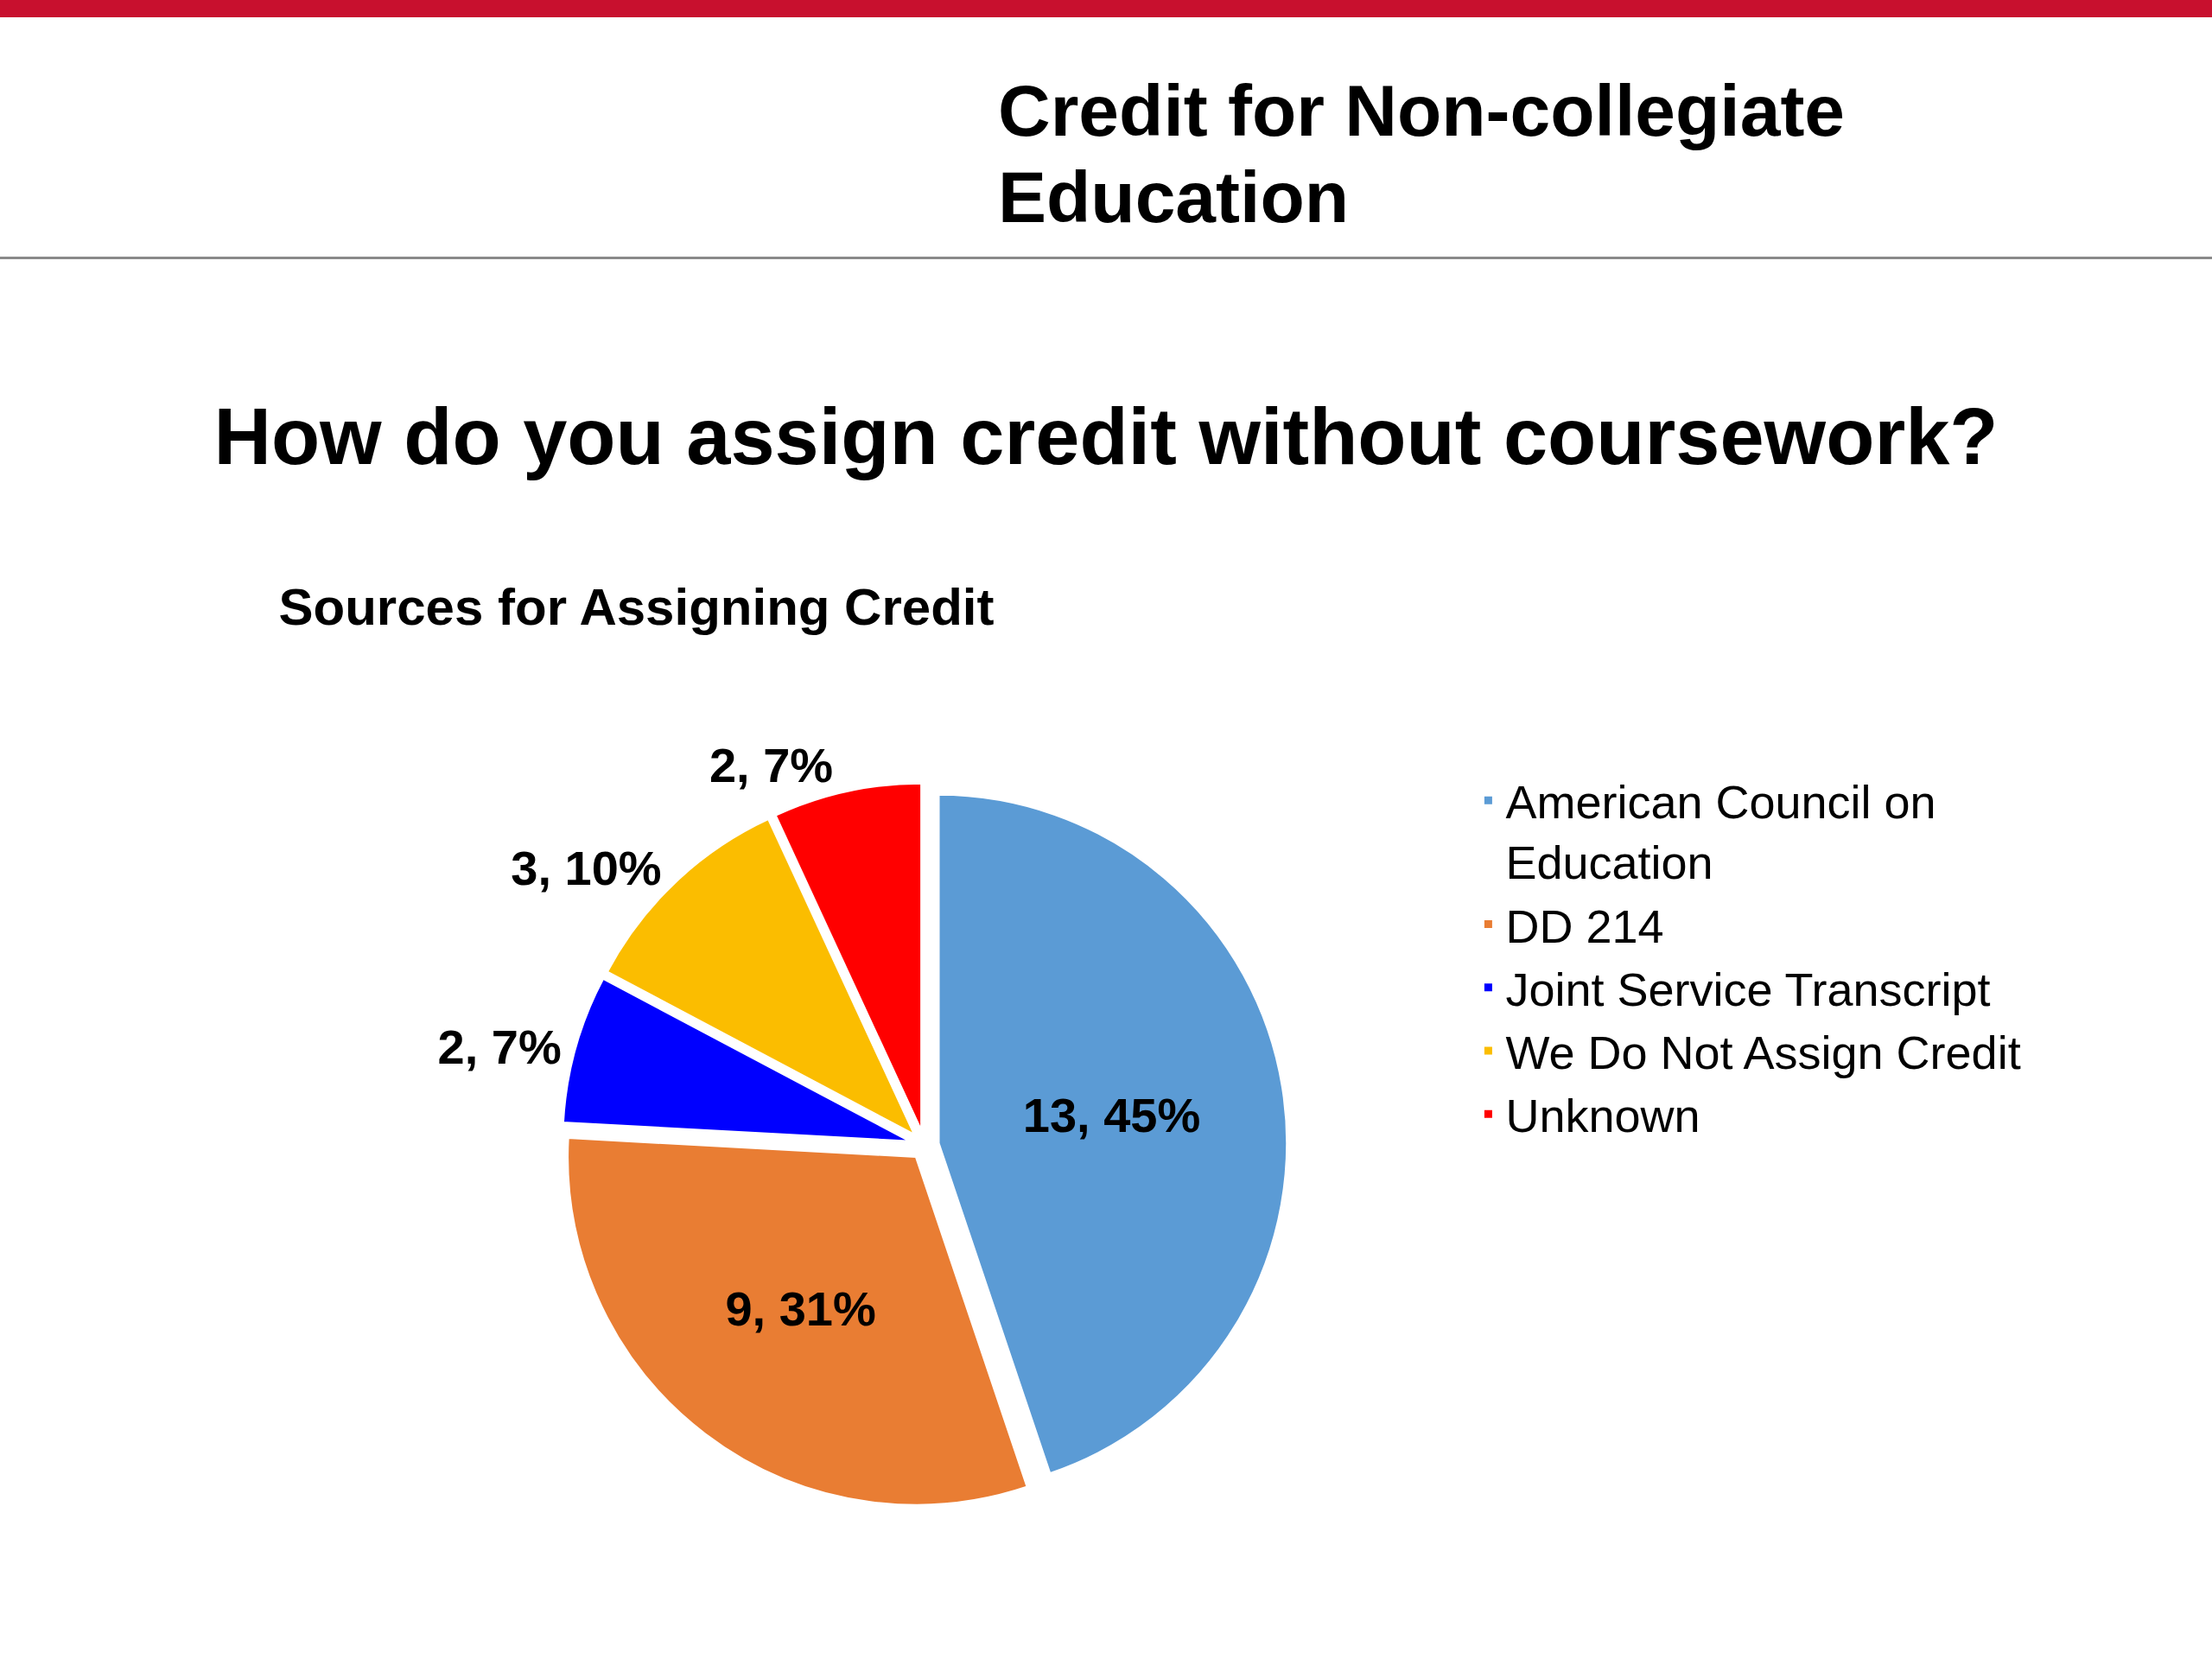 Image resolution: width=2212 pixels, height=1659 pixels. Describe the element at coordinates (1111, 1114) in the screenshot. I see `data-label: 13, 45%` at that location.